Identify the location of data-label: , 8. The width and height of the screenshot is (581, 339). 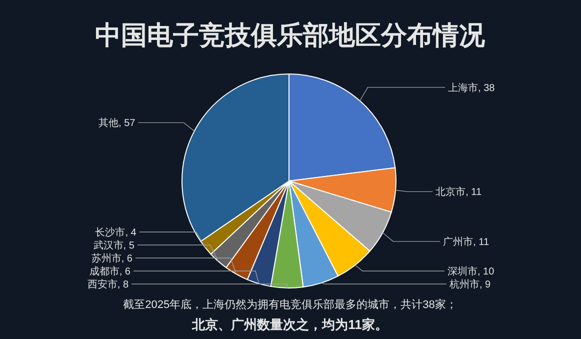
(123, 285).